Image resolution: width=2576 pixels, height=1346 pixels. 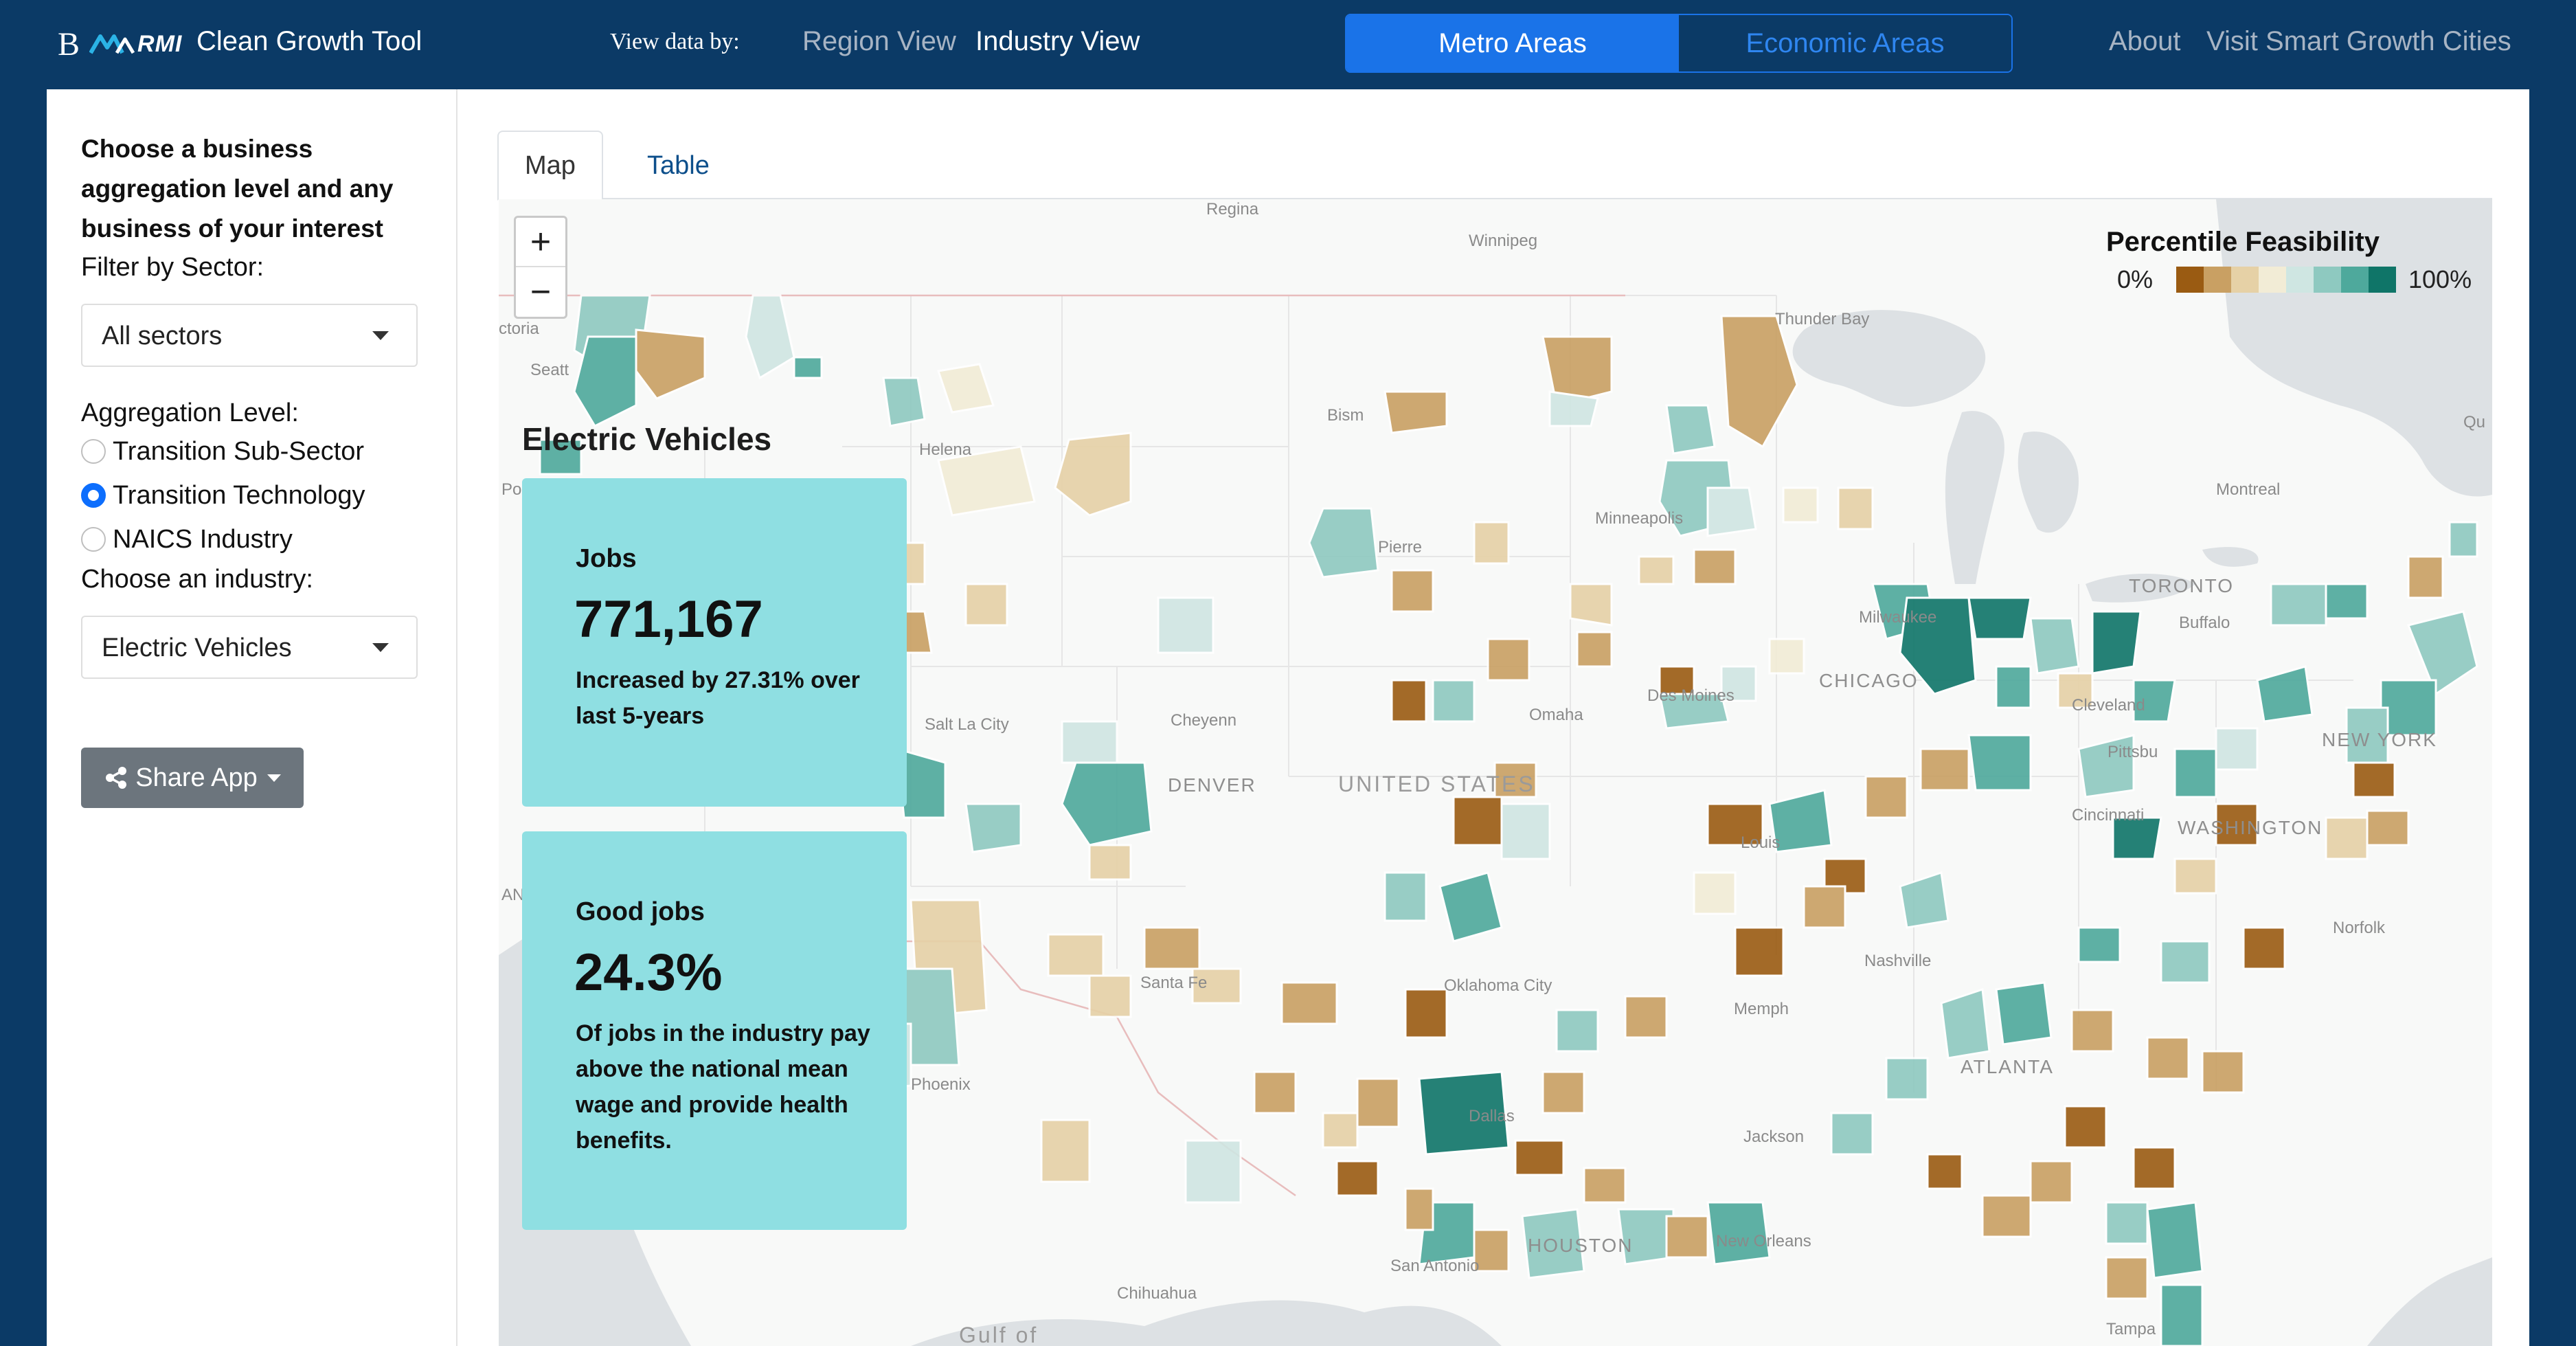 What do you see at coordinates (120, 44) in the screenshot?
I see `brand-logo: B RMI` at bounding box center [120, 44].